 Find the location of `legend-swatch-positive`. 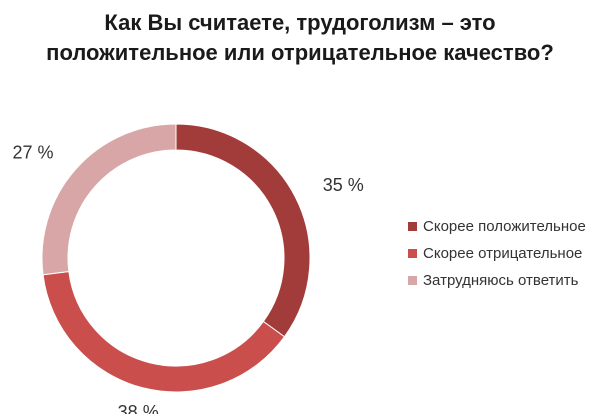

legend-swatch-positive is located at coordinates (412, 226).